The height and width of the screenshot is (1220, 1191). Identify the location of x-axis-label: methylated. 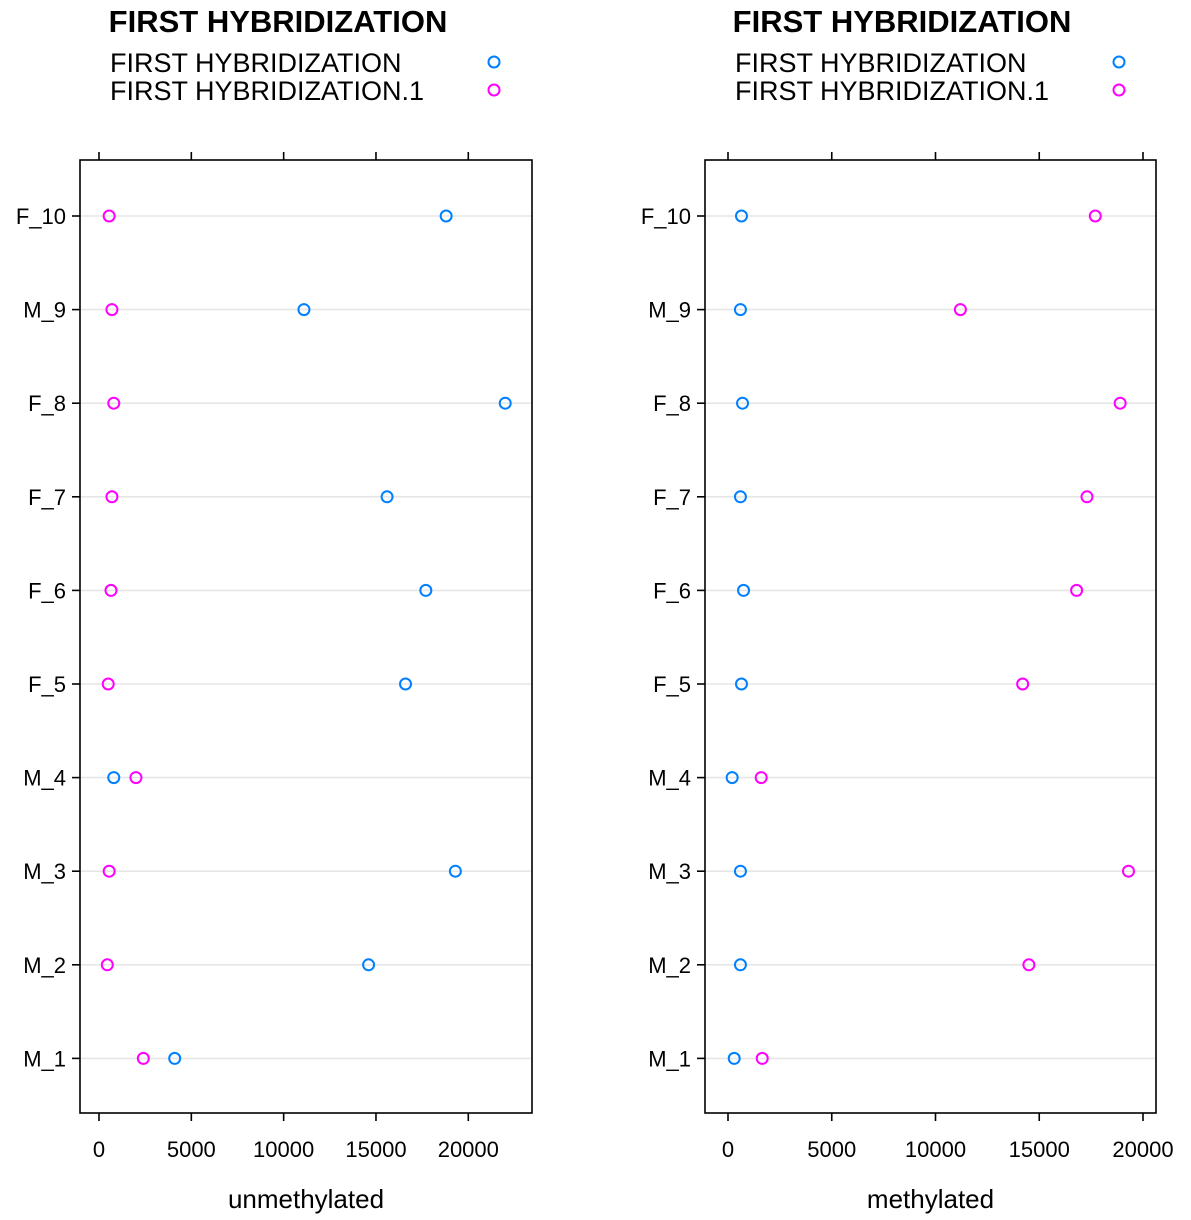
(930, 1199).